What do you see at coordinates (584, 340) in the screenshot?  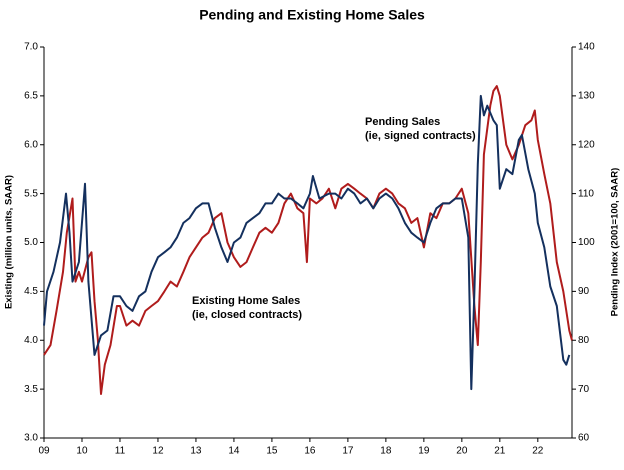 I see `y2-tick-label: 80` at bounding box center [584, 340].